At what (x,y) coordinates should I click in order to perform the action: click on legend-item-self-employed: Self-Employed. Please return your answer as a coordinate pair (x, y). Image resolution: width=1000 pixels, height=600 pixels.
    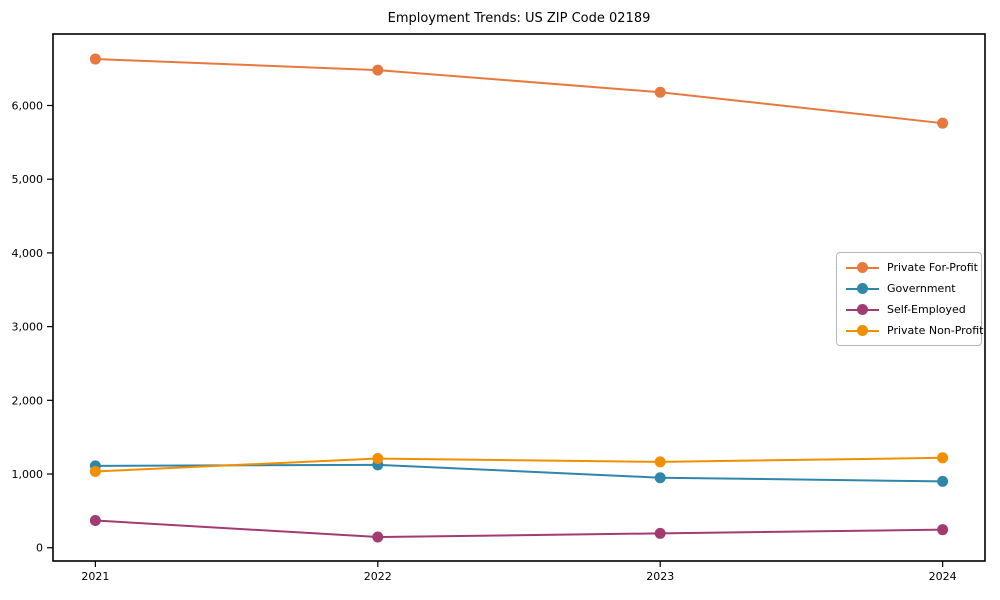
    Looking at the image, I should click on (909, 309).